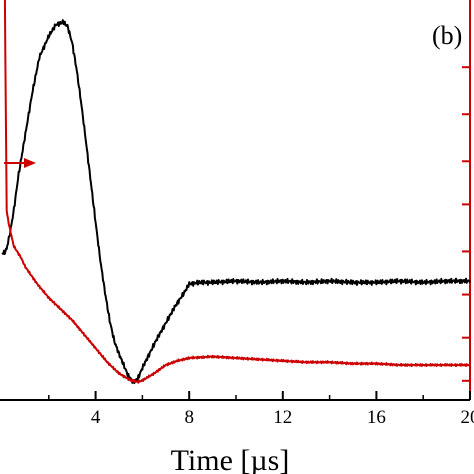 This screenshot has width=474, height=474. What do you see at coordinates (466, 200) in the screenshot?
I see `right-axis` at bounding box center [466, 200].